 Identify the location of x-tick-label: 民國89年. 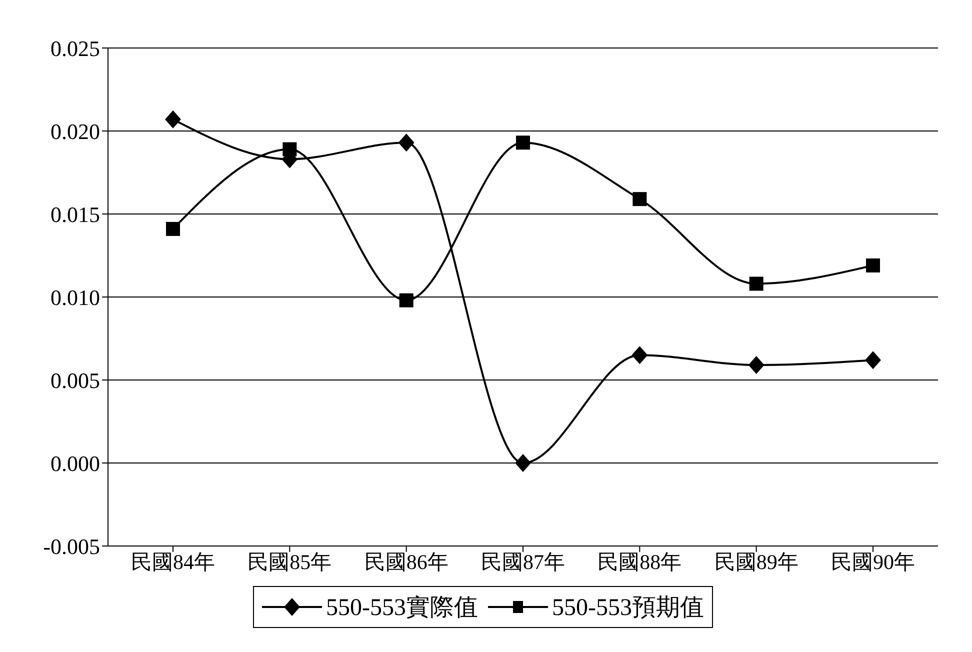
(756, 562).